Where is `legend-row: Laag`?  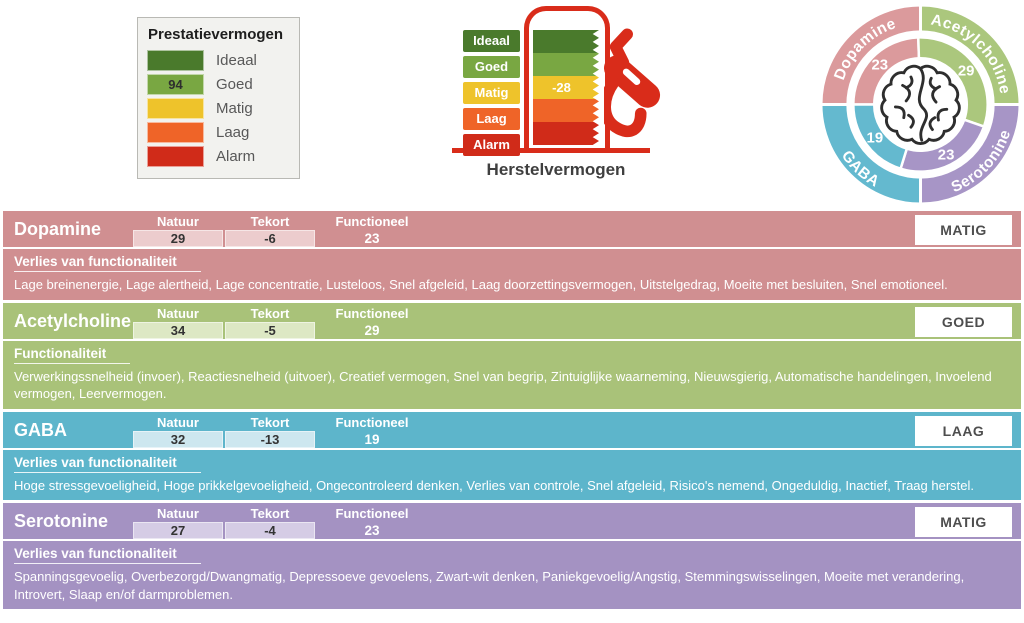
legend-row: Laag is located at coordinates (218, 132).